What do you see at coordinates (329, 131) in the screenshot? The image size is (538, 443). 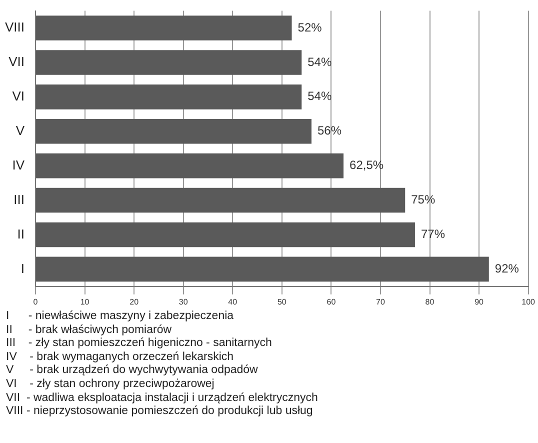 I see `data-label: 56%` at bounding box center [329, 131].